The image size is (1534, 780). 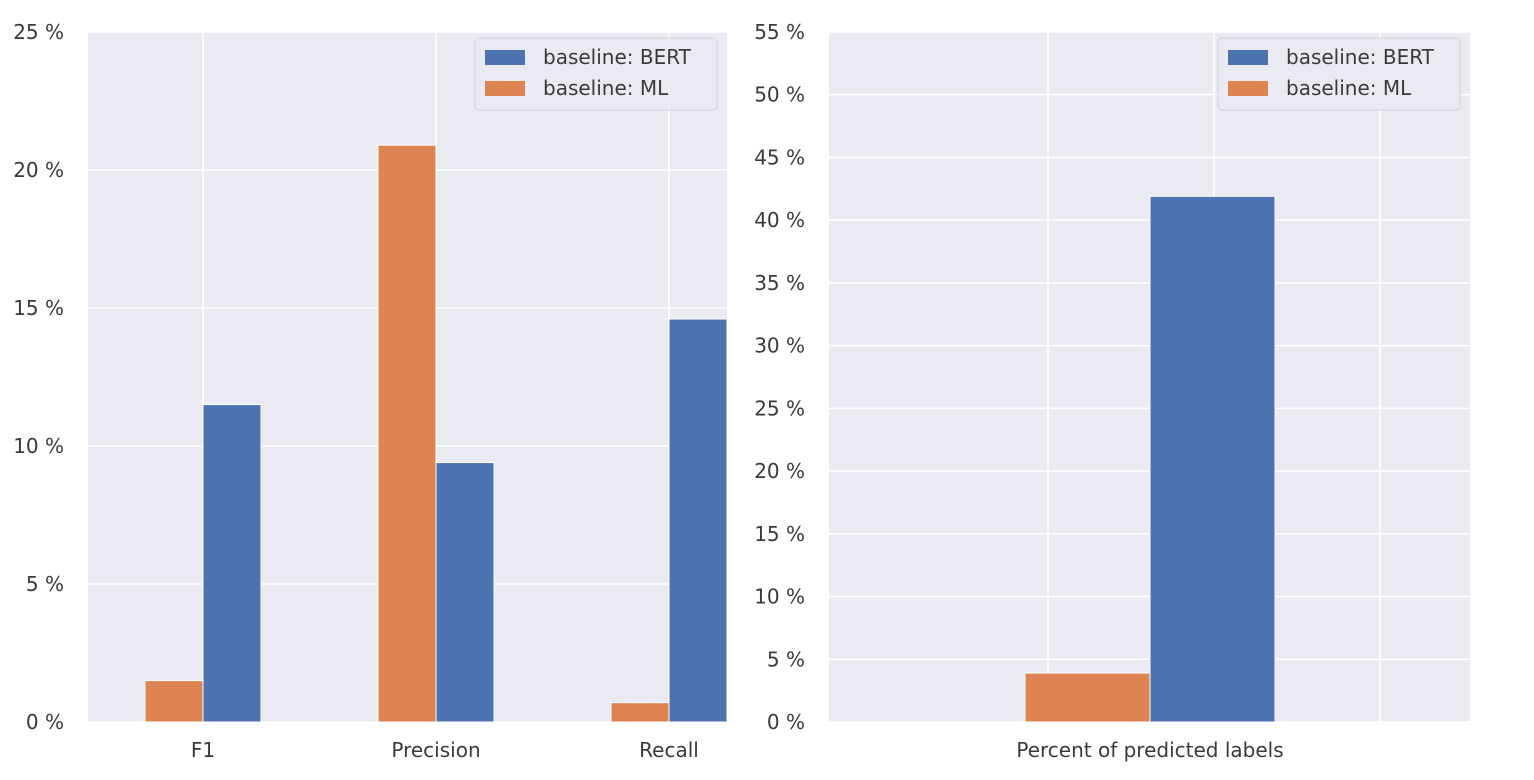 I want to click on bar-ml-precision, so click(x=407, y=433).